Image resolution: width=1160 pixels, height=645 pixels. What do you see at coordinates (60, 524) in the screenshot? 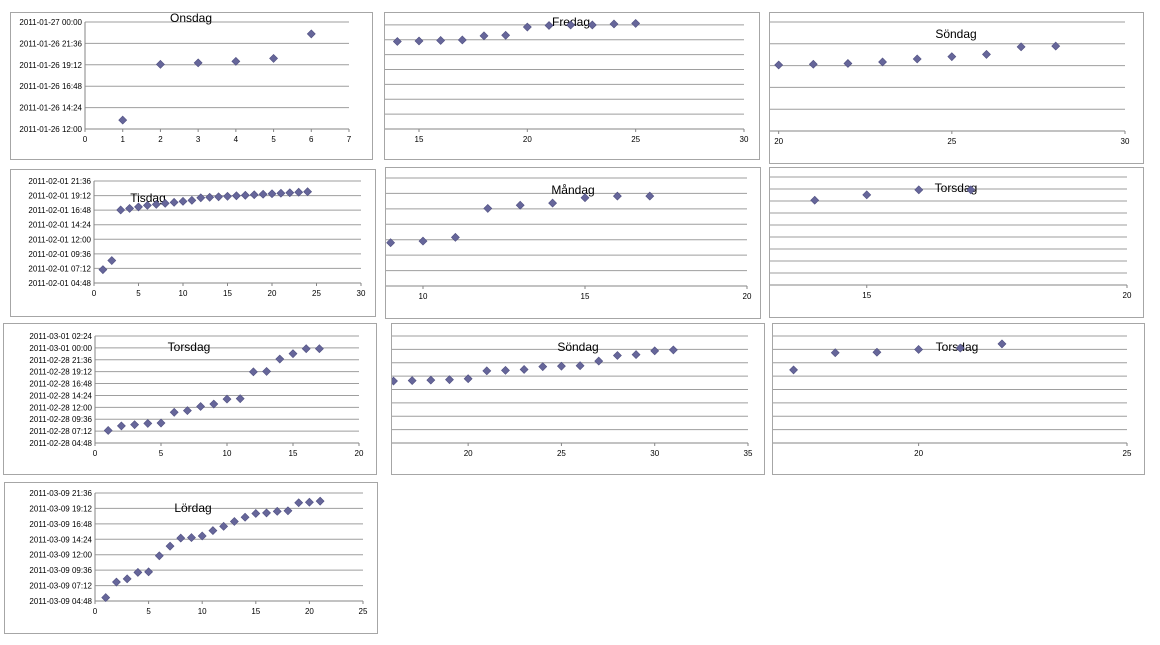
I see `y-tick-label: 2011-03-09 16:48` at bounding box center [60, 524].